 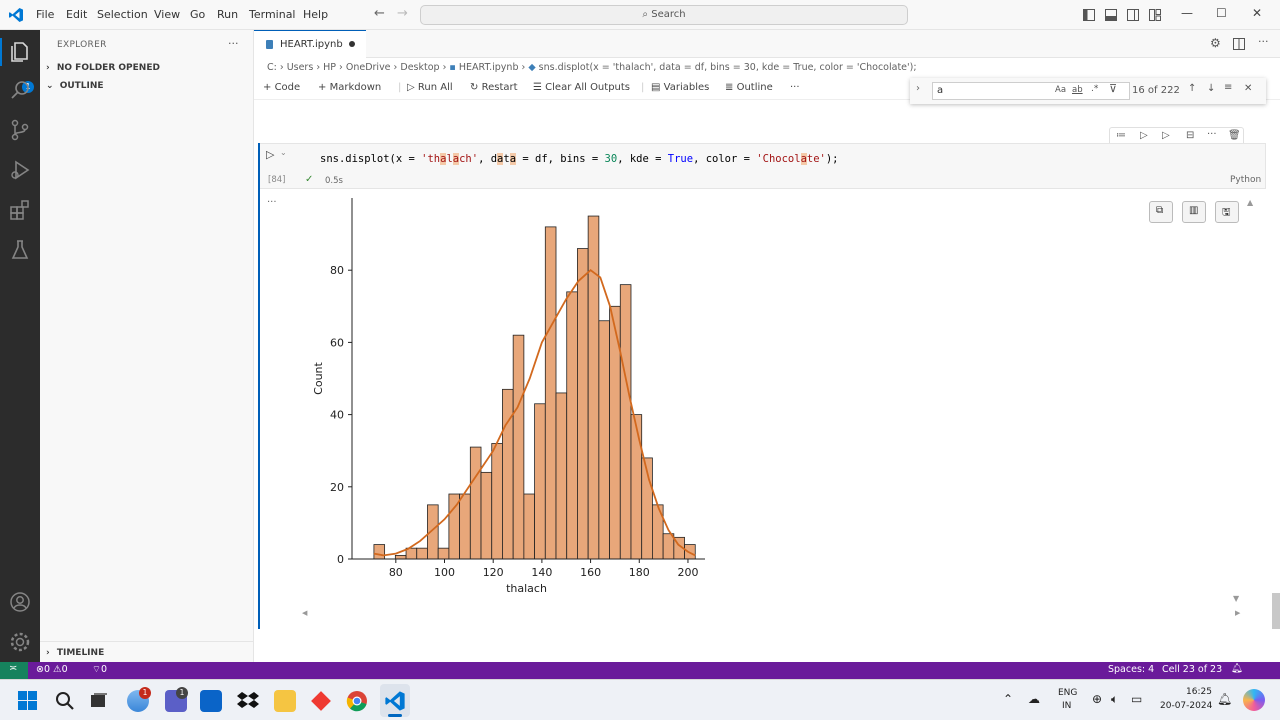 I want to click on tab-heart-ipynb: HEART.ipynb, so click(x=310, y=44).